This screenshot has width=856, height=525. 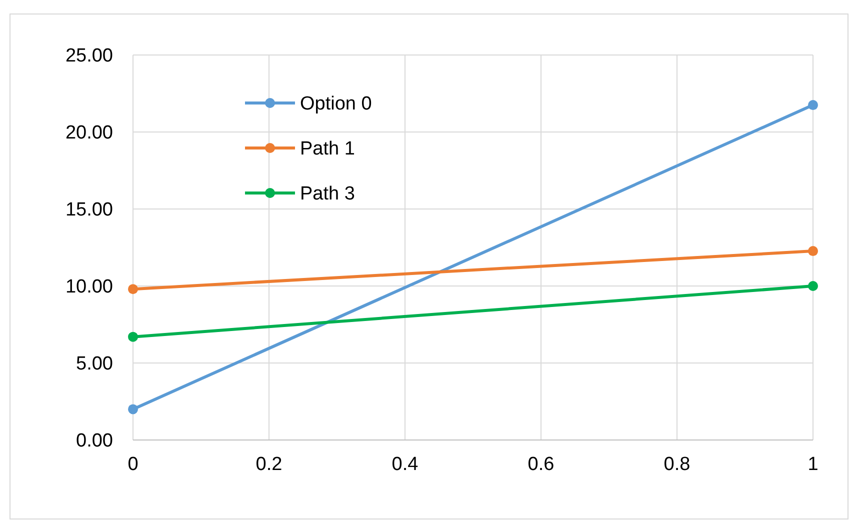 I want to click on legend-label: Path 3, so click(x=327, y=194).